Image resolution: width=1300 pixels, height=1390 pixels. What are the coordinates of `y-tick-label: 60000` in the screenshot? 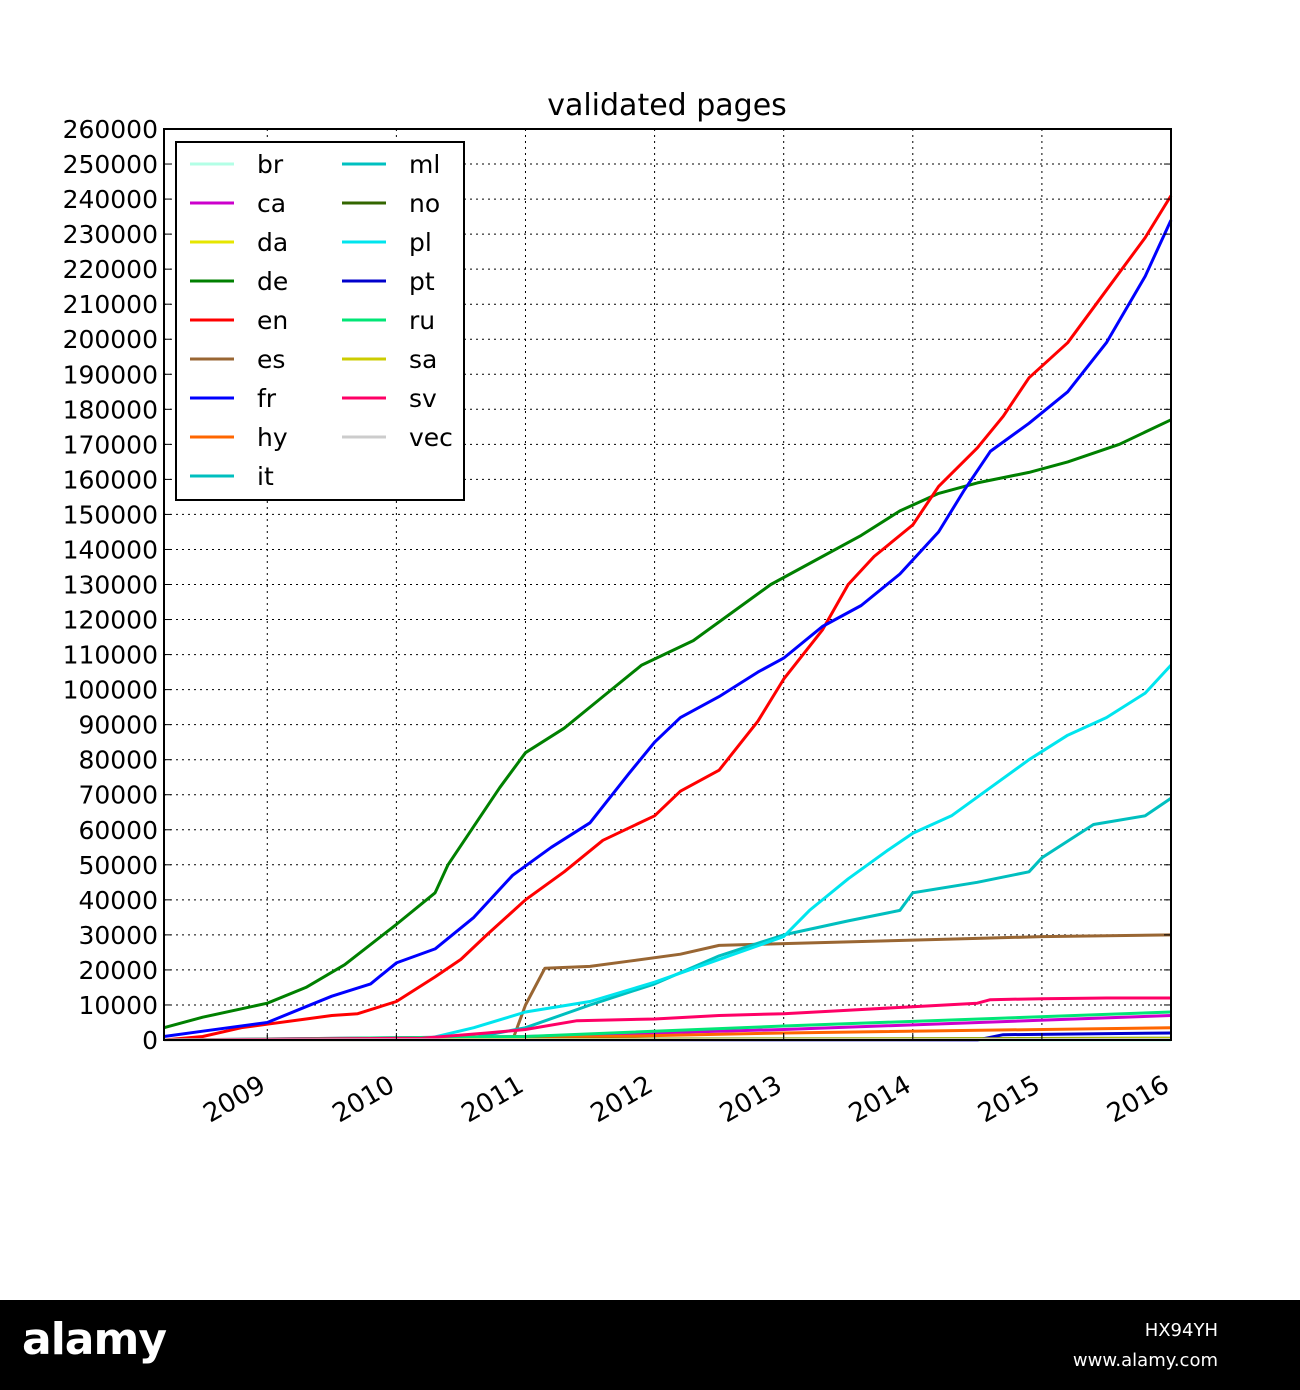 It's located at (118, 830).